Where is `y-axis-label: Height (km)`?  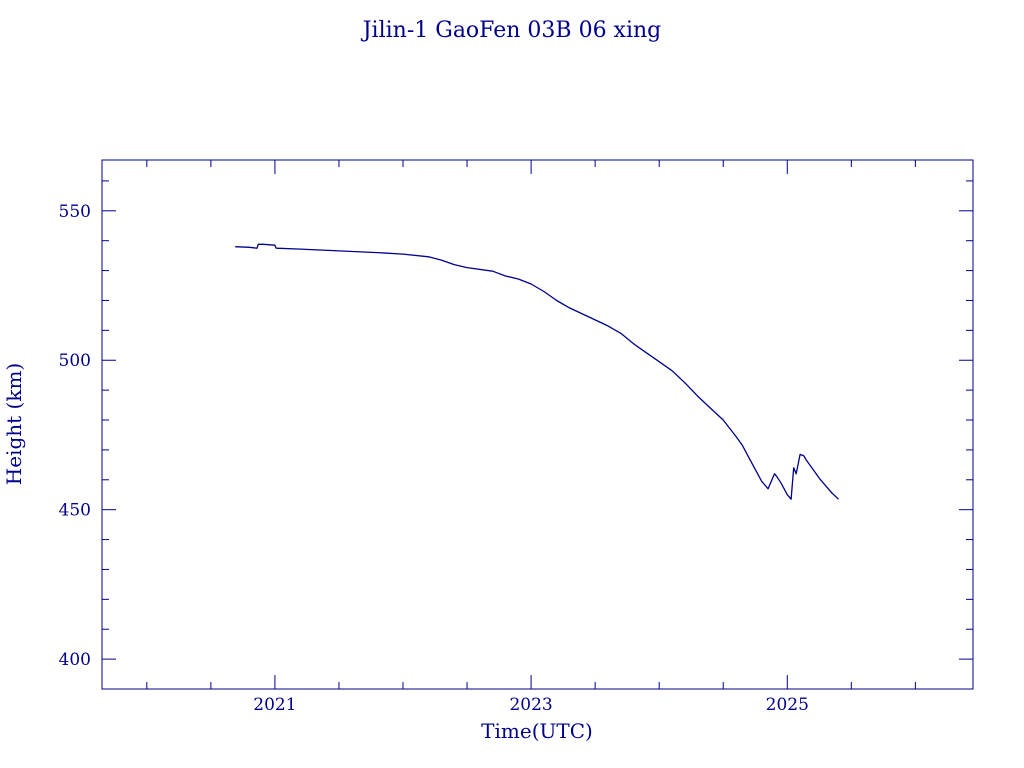
y-axis-label: Height (km) is located at coordinates (14, 424).